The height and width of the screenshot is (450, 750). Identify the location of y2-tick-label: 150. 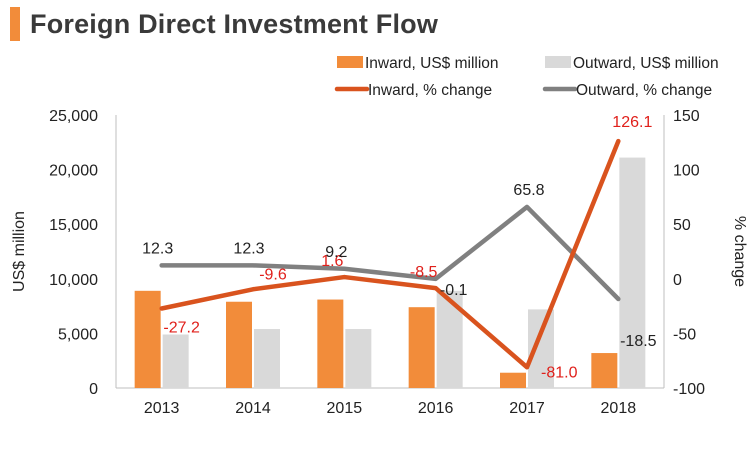
(686, 116).